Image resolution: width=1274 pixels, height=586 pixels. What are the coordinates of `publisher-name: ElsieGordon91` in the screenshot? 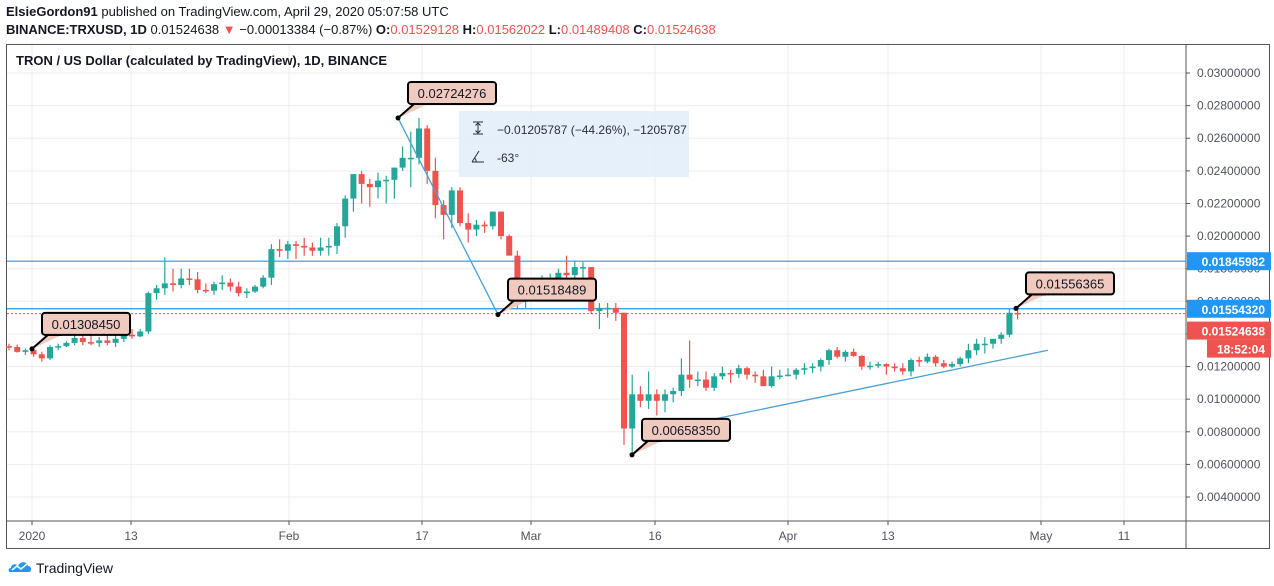 It's located at (52, 11).